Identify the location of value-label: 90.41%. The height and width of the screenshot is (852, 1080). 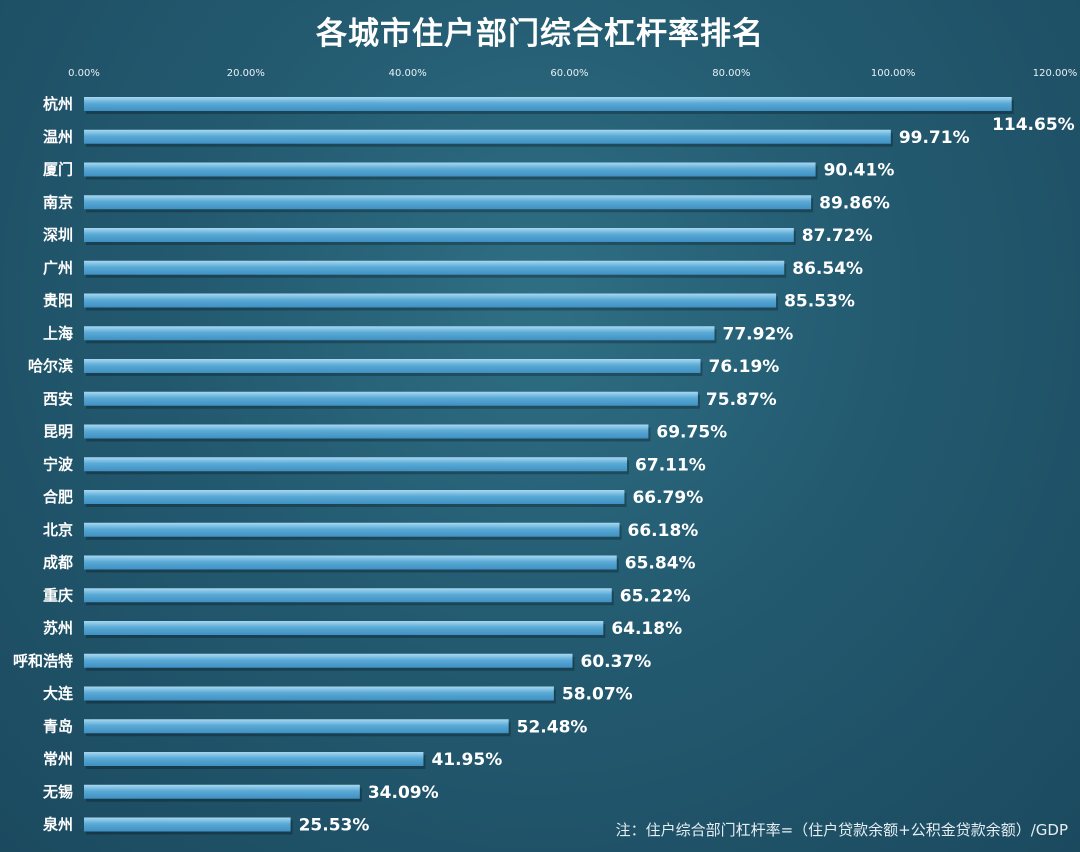
(859, 171).